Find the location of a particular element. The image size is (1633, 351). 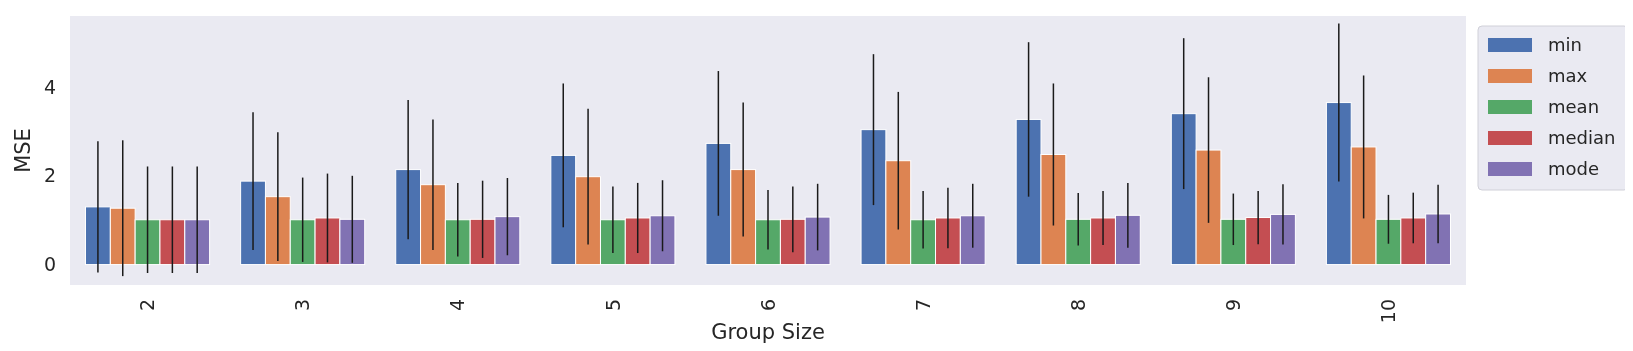

x-tick-label: 10 is located at coordinates (1388, 311).